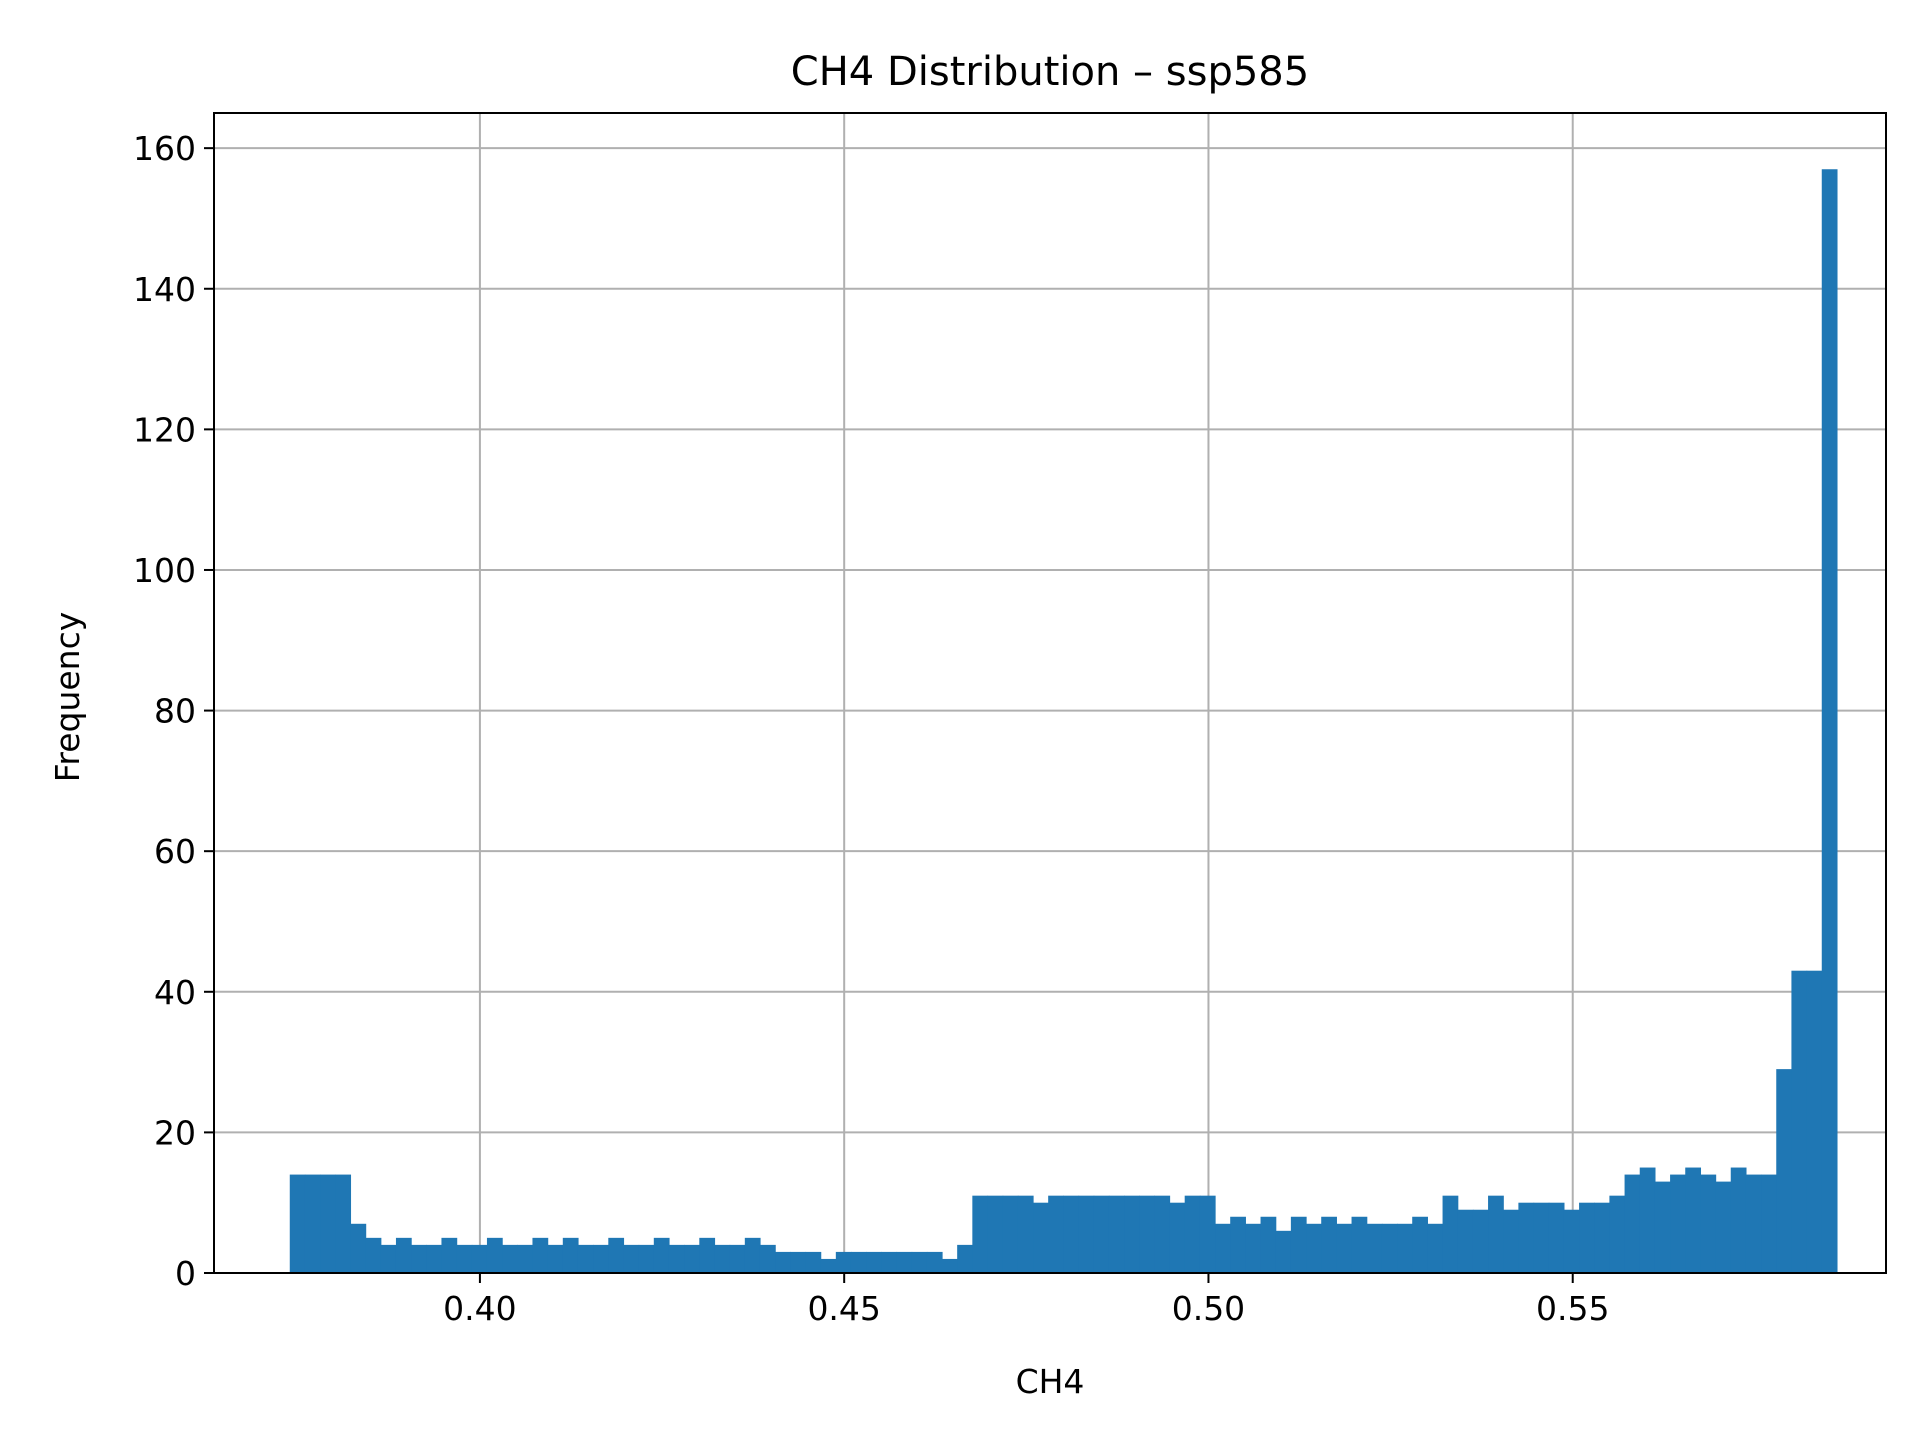 The image size is (1920, 1444). What do you see at coordinates (67, 697) in the screenshot?
I see `y-axis-label: Frequency` at bounding box center [67, 697].